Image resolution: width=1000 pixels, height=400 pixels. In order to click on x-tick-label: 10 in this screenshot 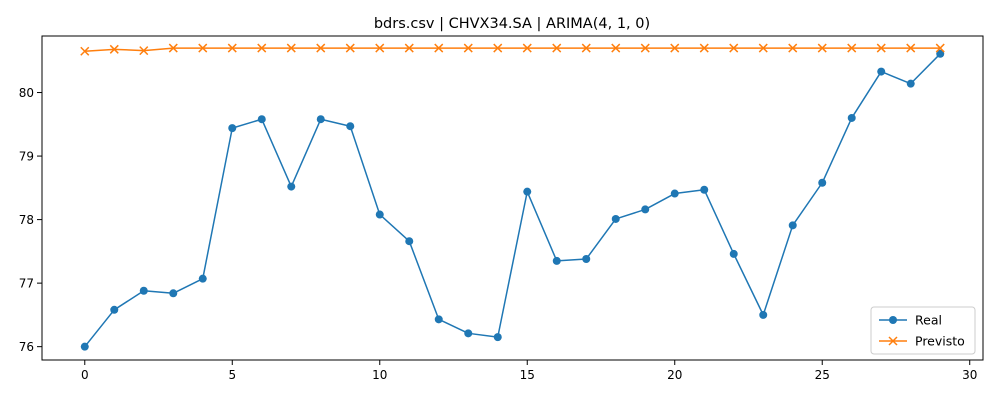, I will do `click(379, 375)`.